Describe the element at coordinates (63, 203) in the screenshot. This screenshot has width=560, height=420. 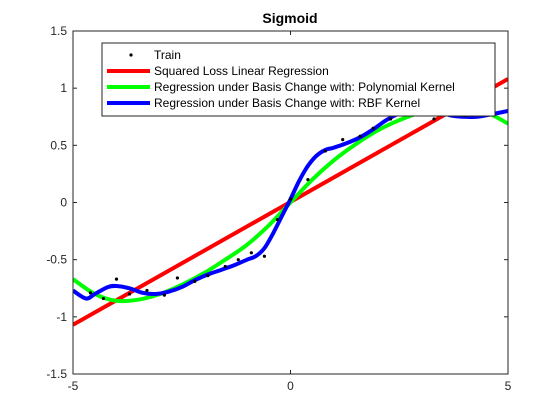
I see `y-tick-label: 0` at that location.